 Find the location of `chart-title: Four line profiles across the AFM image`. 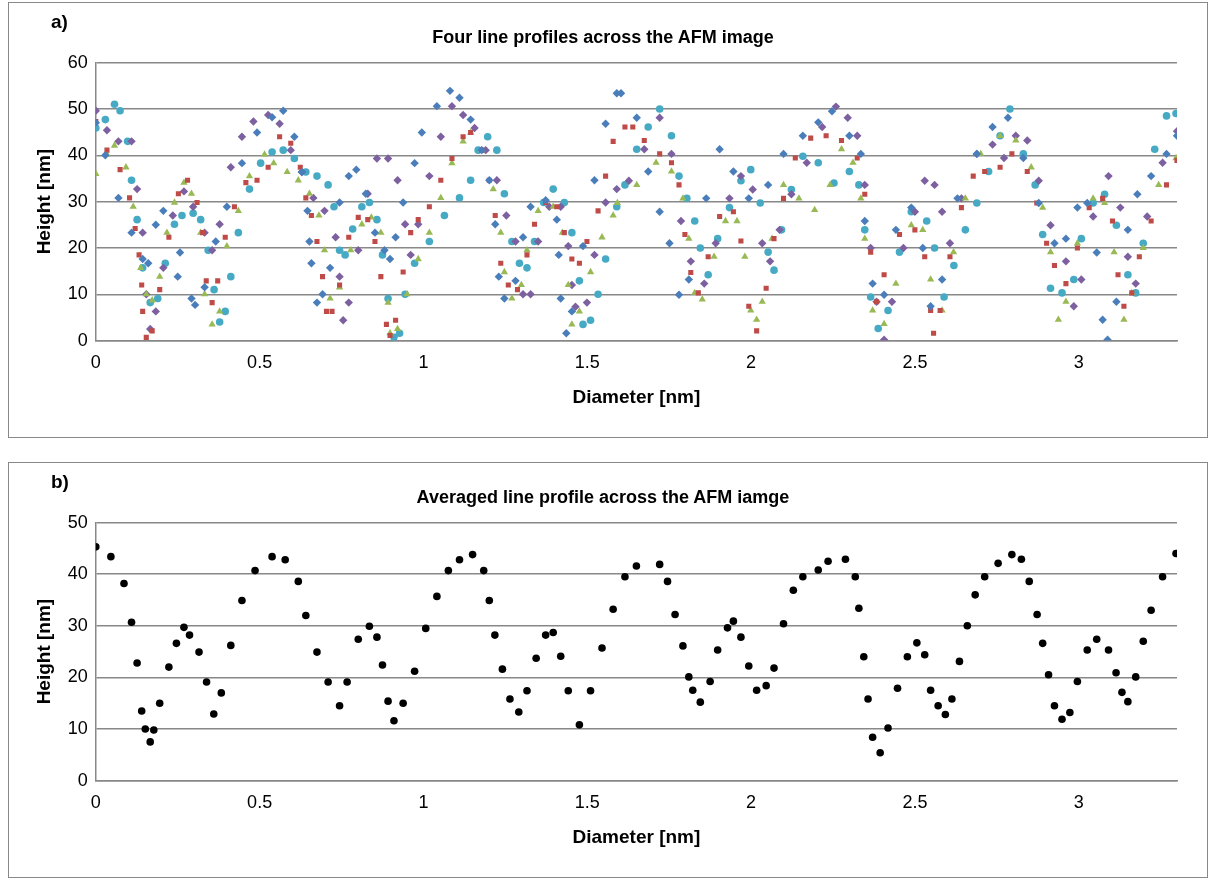

chart-title: Four line profiles across the AFM image is located at coordinates (603, 36).